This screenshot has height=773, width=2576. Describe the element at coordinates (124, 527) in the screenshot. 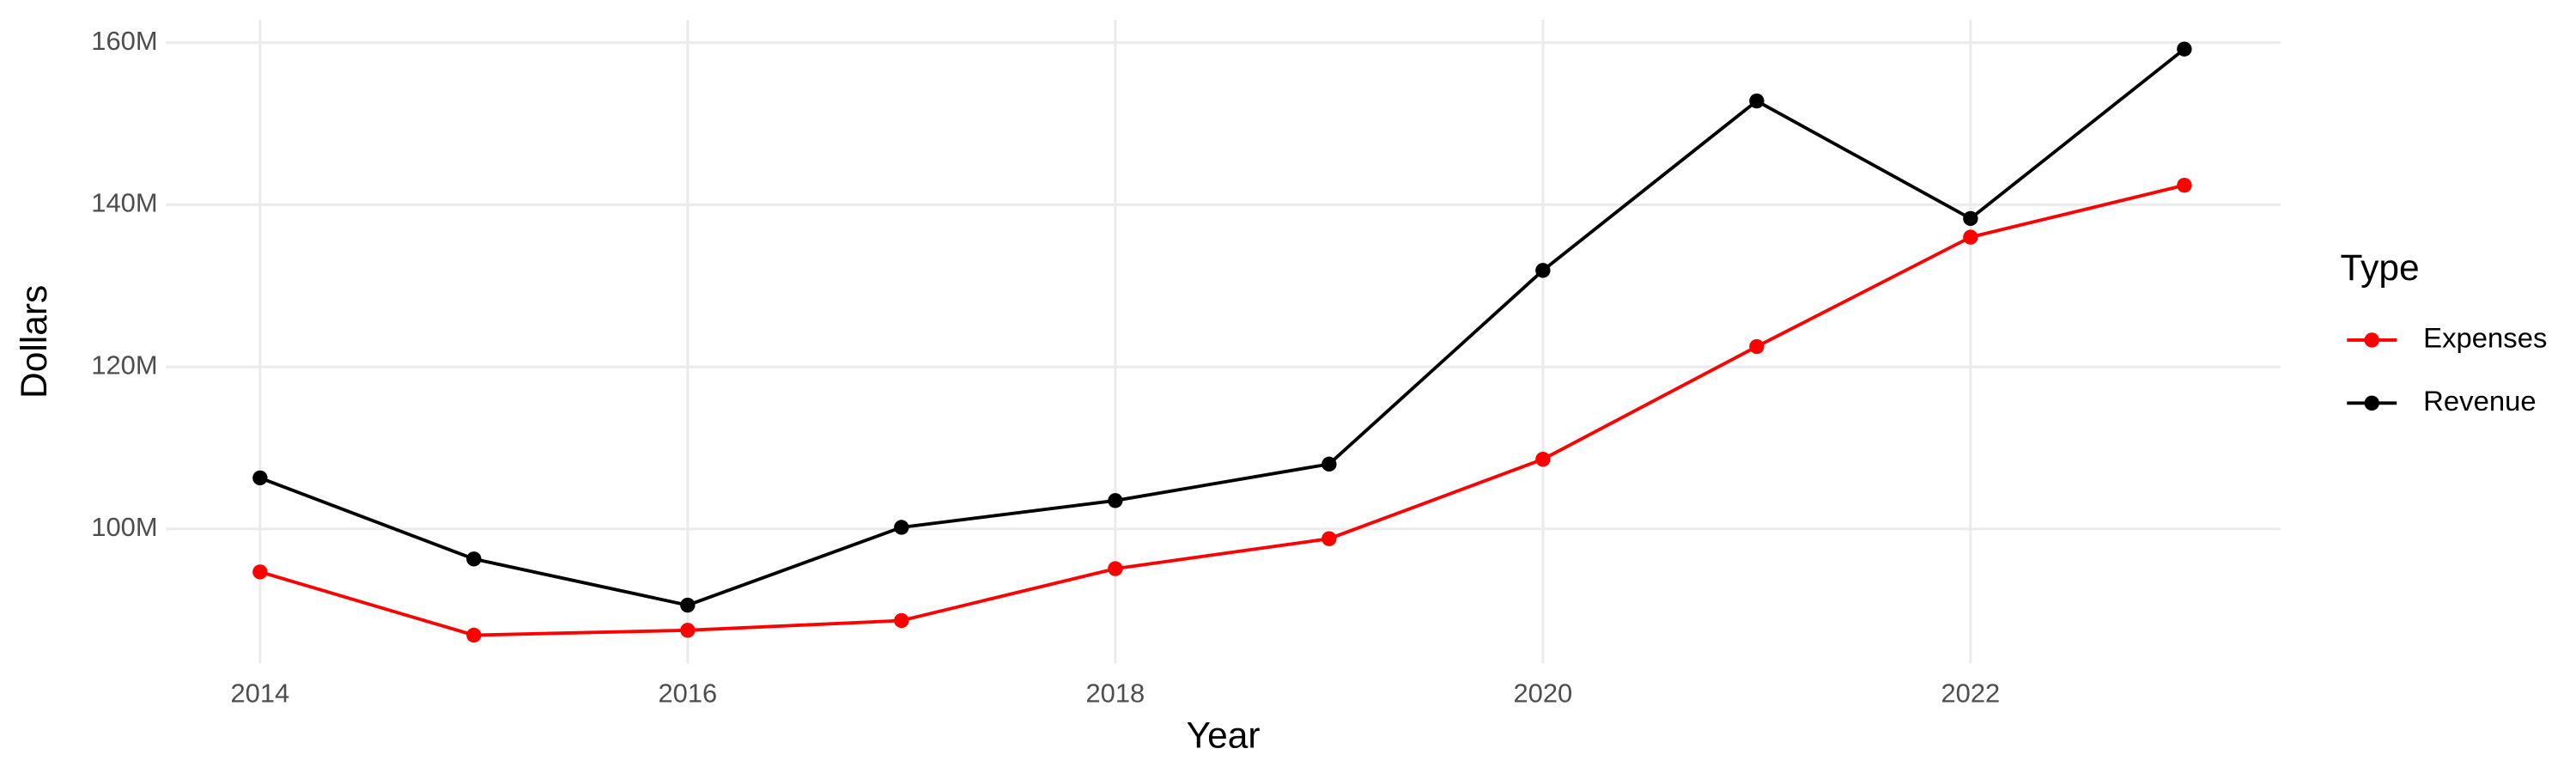

I see `y-tick-label: 100M` at that location.